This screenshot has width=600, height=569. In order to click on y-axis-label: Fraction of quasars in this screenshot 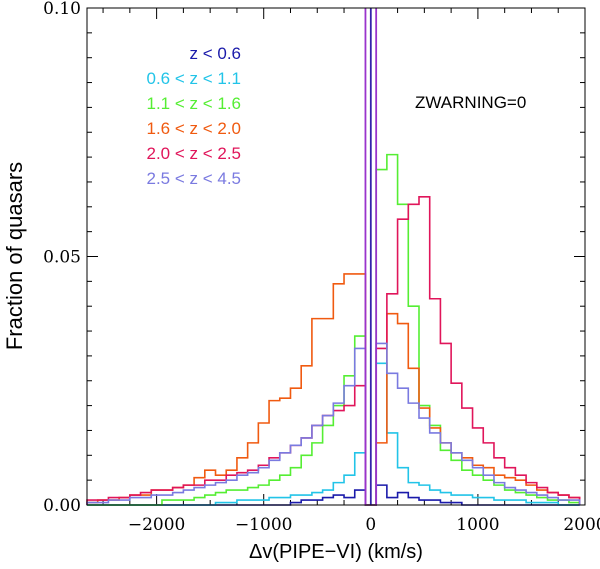, I will do `click(14, 256)`.